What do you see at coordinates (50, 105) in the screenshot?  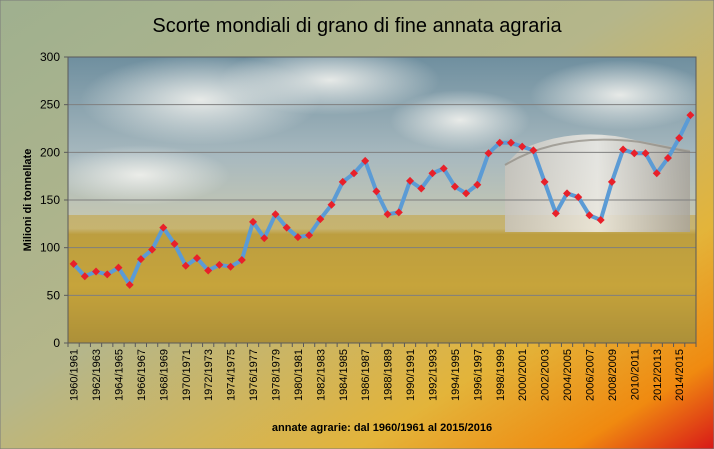 I see `y-tick-label: 250` at bounding box center [50, 105].